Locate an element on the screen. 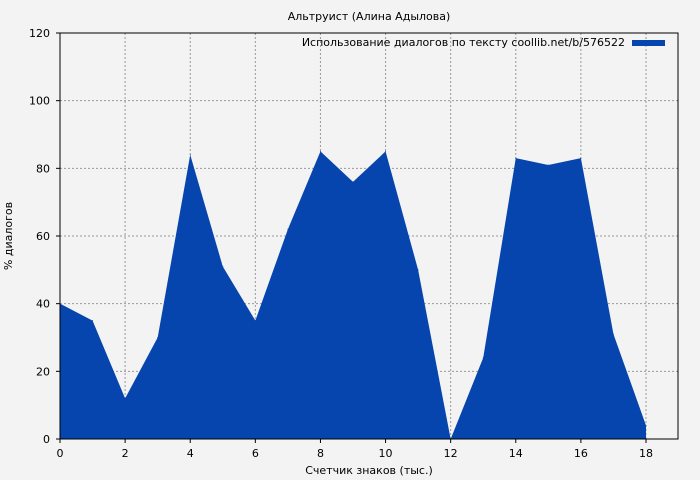  y-tick-label: 40 is located at coordinates (43, 304).